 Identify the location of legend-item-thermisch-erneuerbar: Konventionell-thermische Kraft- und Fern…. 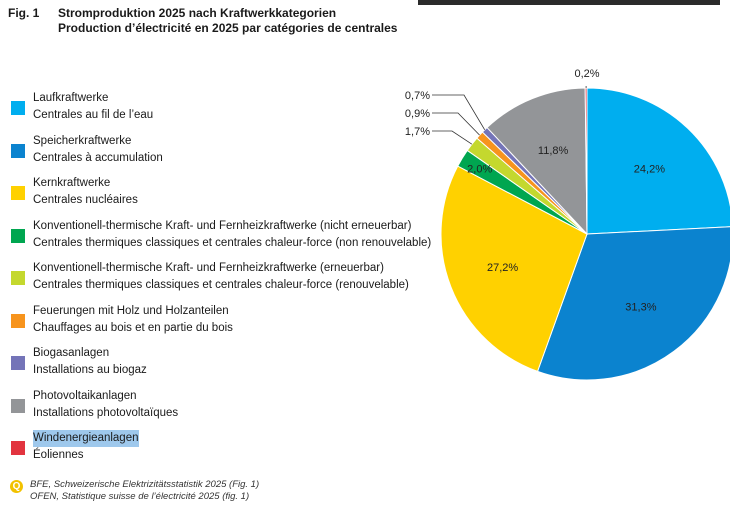
(228, 277).